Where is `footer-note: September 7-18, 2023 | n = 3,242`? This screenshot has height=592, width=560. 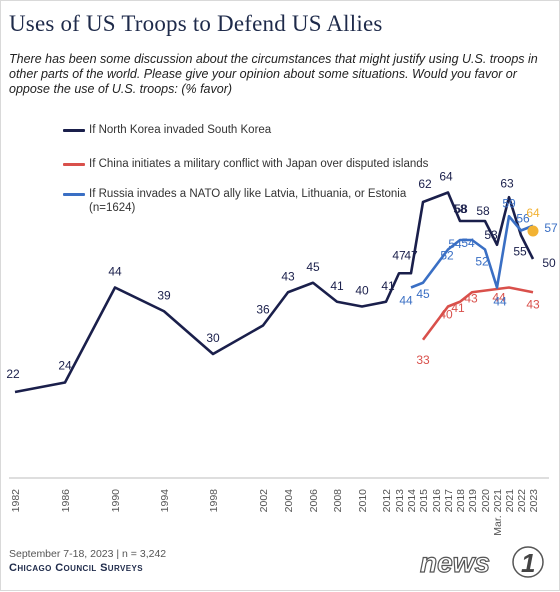
footer-note: September 7-18, 2023 | n = 3,242 is located at coordinates (88, 554).